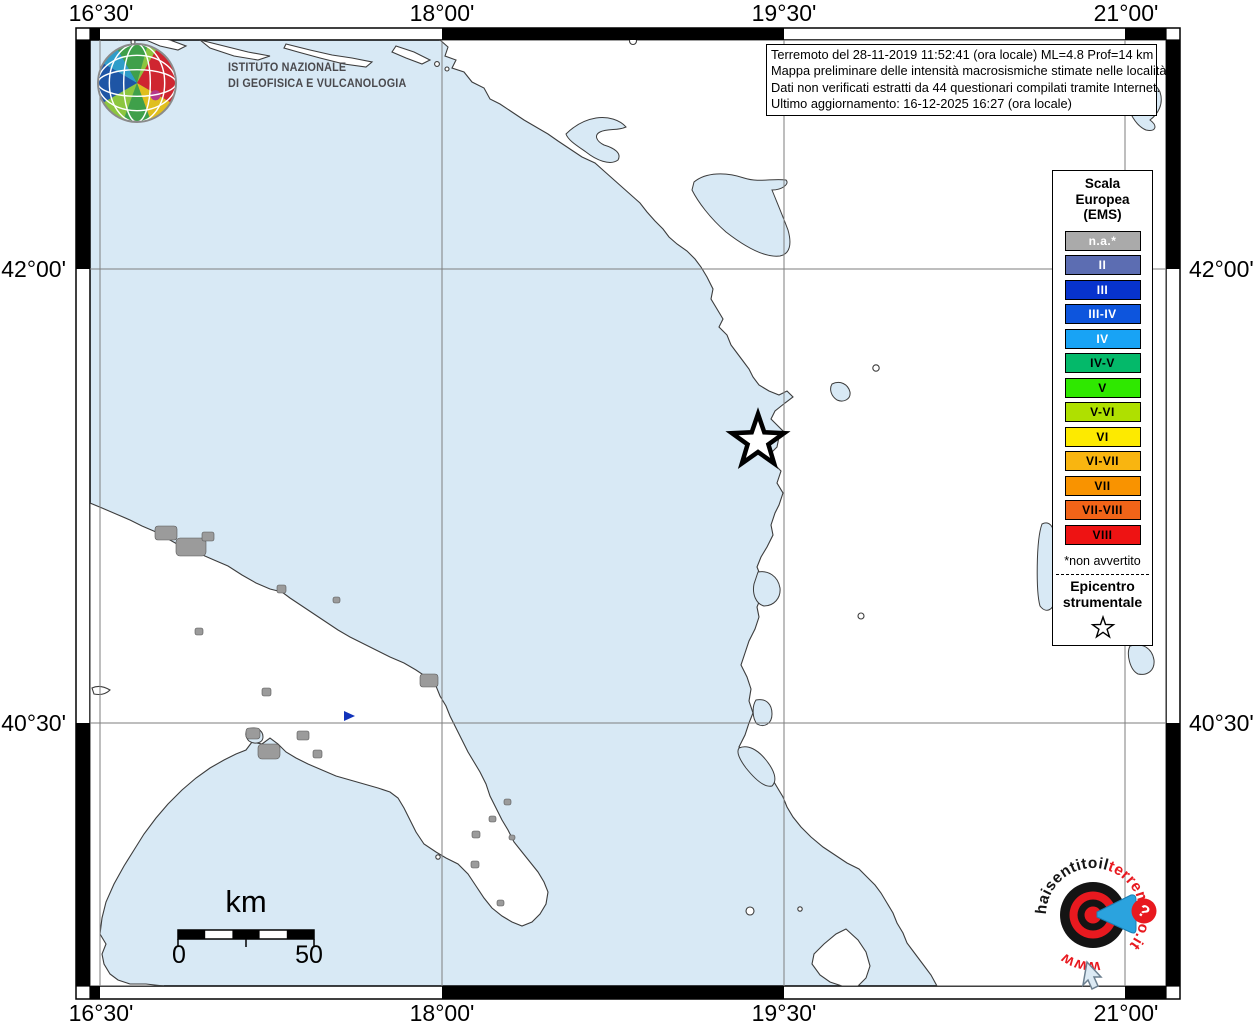 This screenshot has width=1255, height=1024. What do you see at coordinates (1221, 269) in the screenshot?
I see `lat-label-right: 42°00'` at bounding box center [1221, 269].